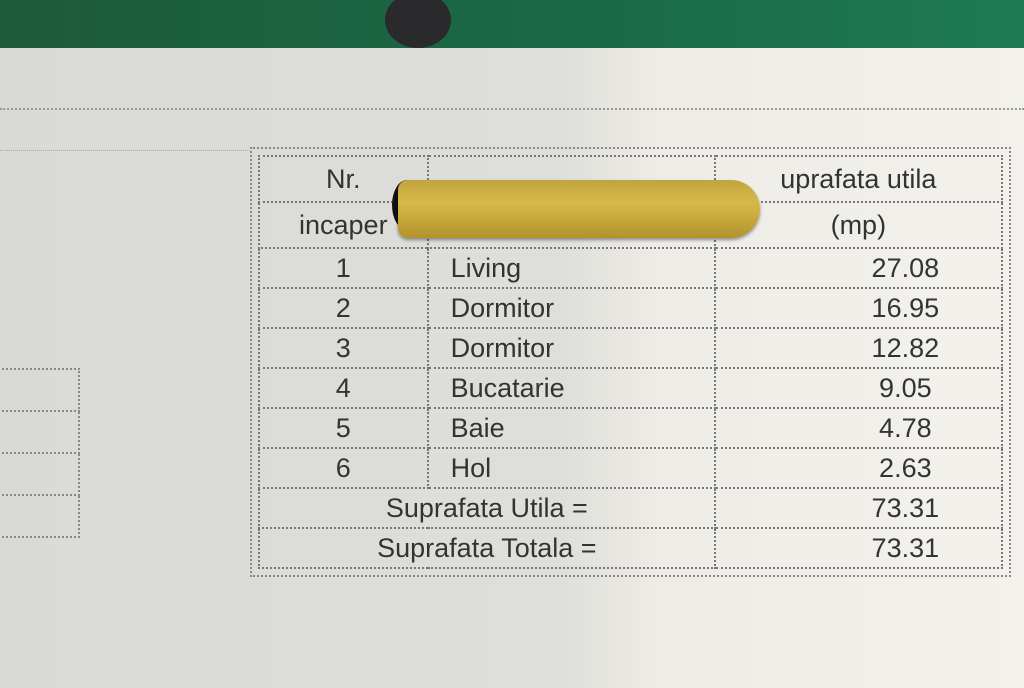 This screenshot has width=1024, height=688. I want to click on room-number: 4, so click(343, 388).